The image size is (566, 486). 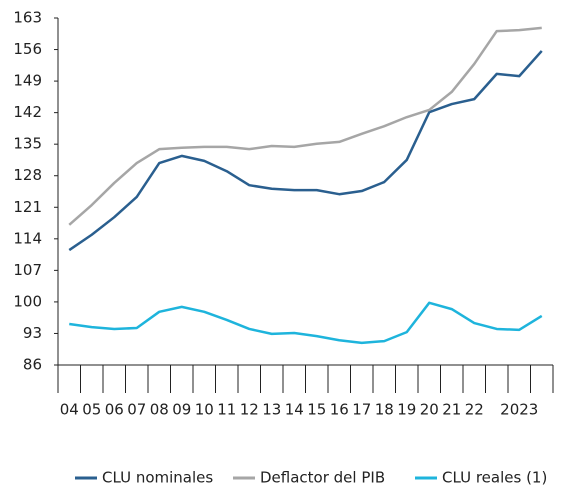 What do you see at coordinates (114, 410) in the screenshot?
I see `x-tick-label: 06` at bounding box center [114, 410].